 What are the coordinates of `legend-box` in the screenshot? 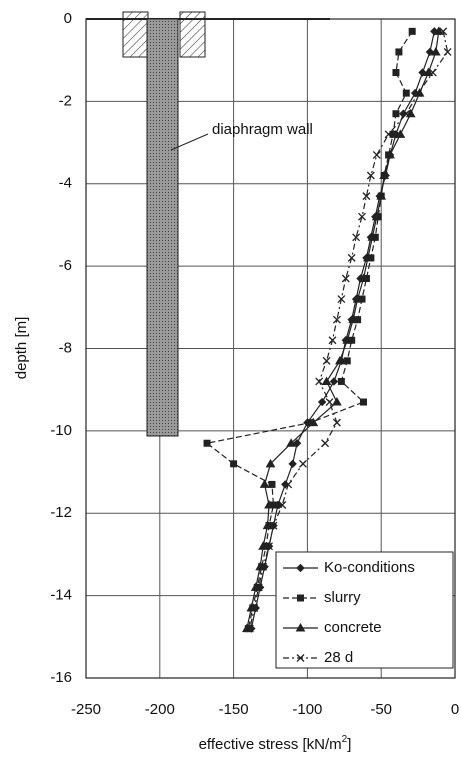 It's located at (364, 610).